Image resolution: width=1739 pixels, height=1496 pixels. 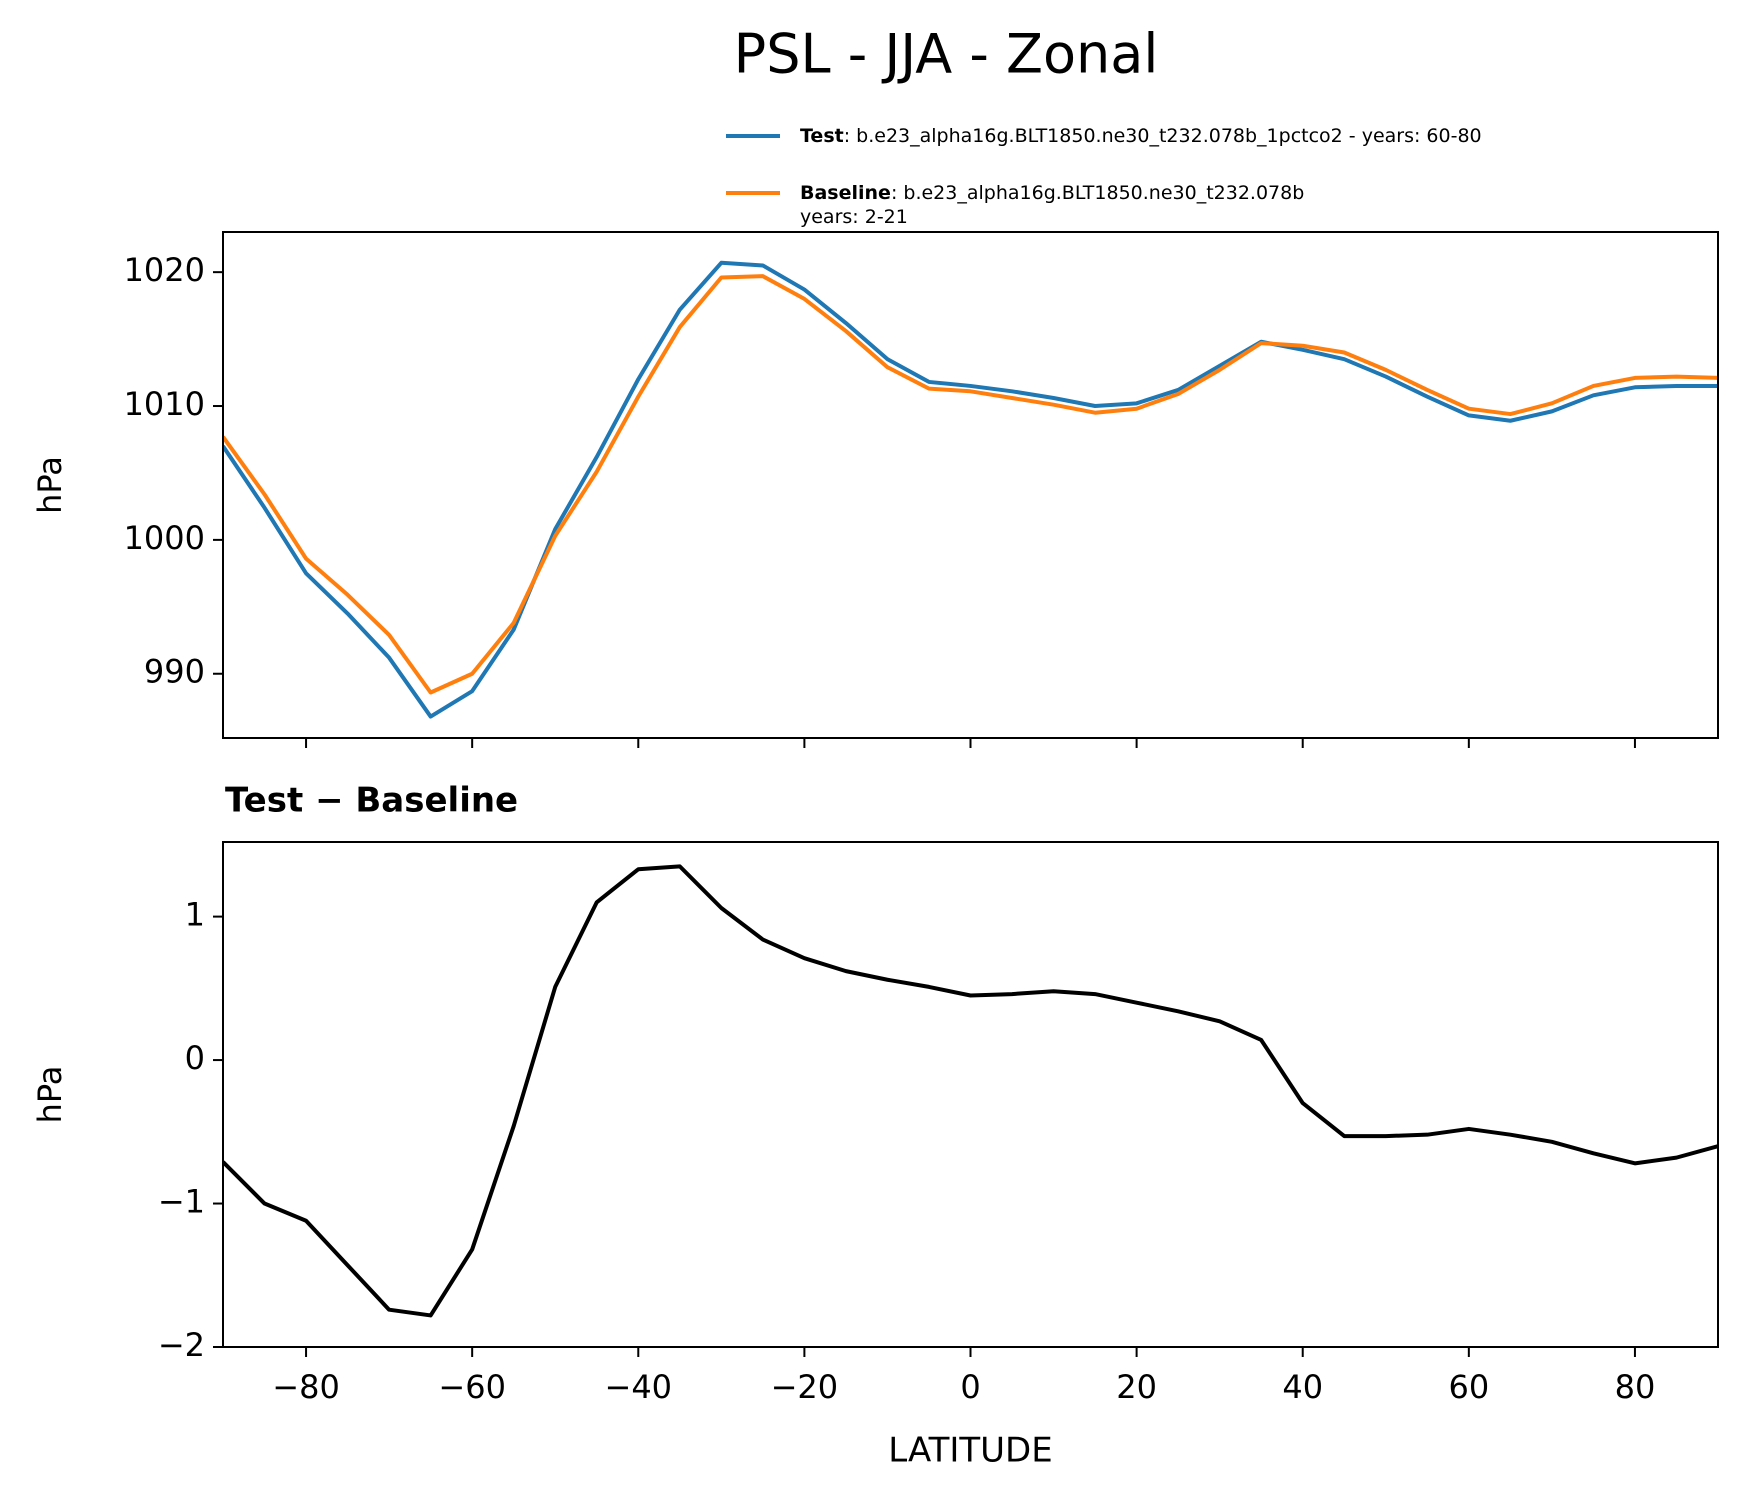 What do you see at coordinates (195, 1058) in the screenshot?
I see `y-tick-label: 0` at bounding box center [195, 1058].